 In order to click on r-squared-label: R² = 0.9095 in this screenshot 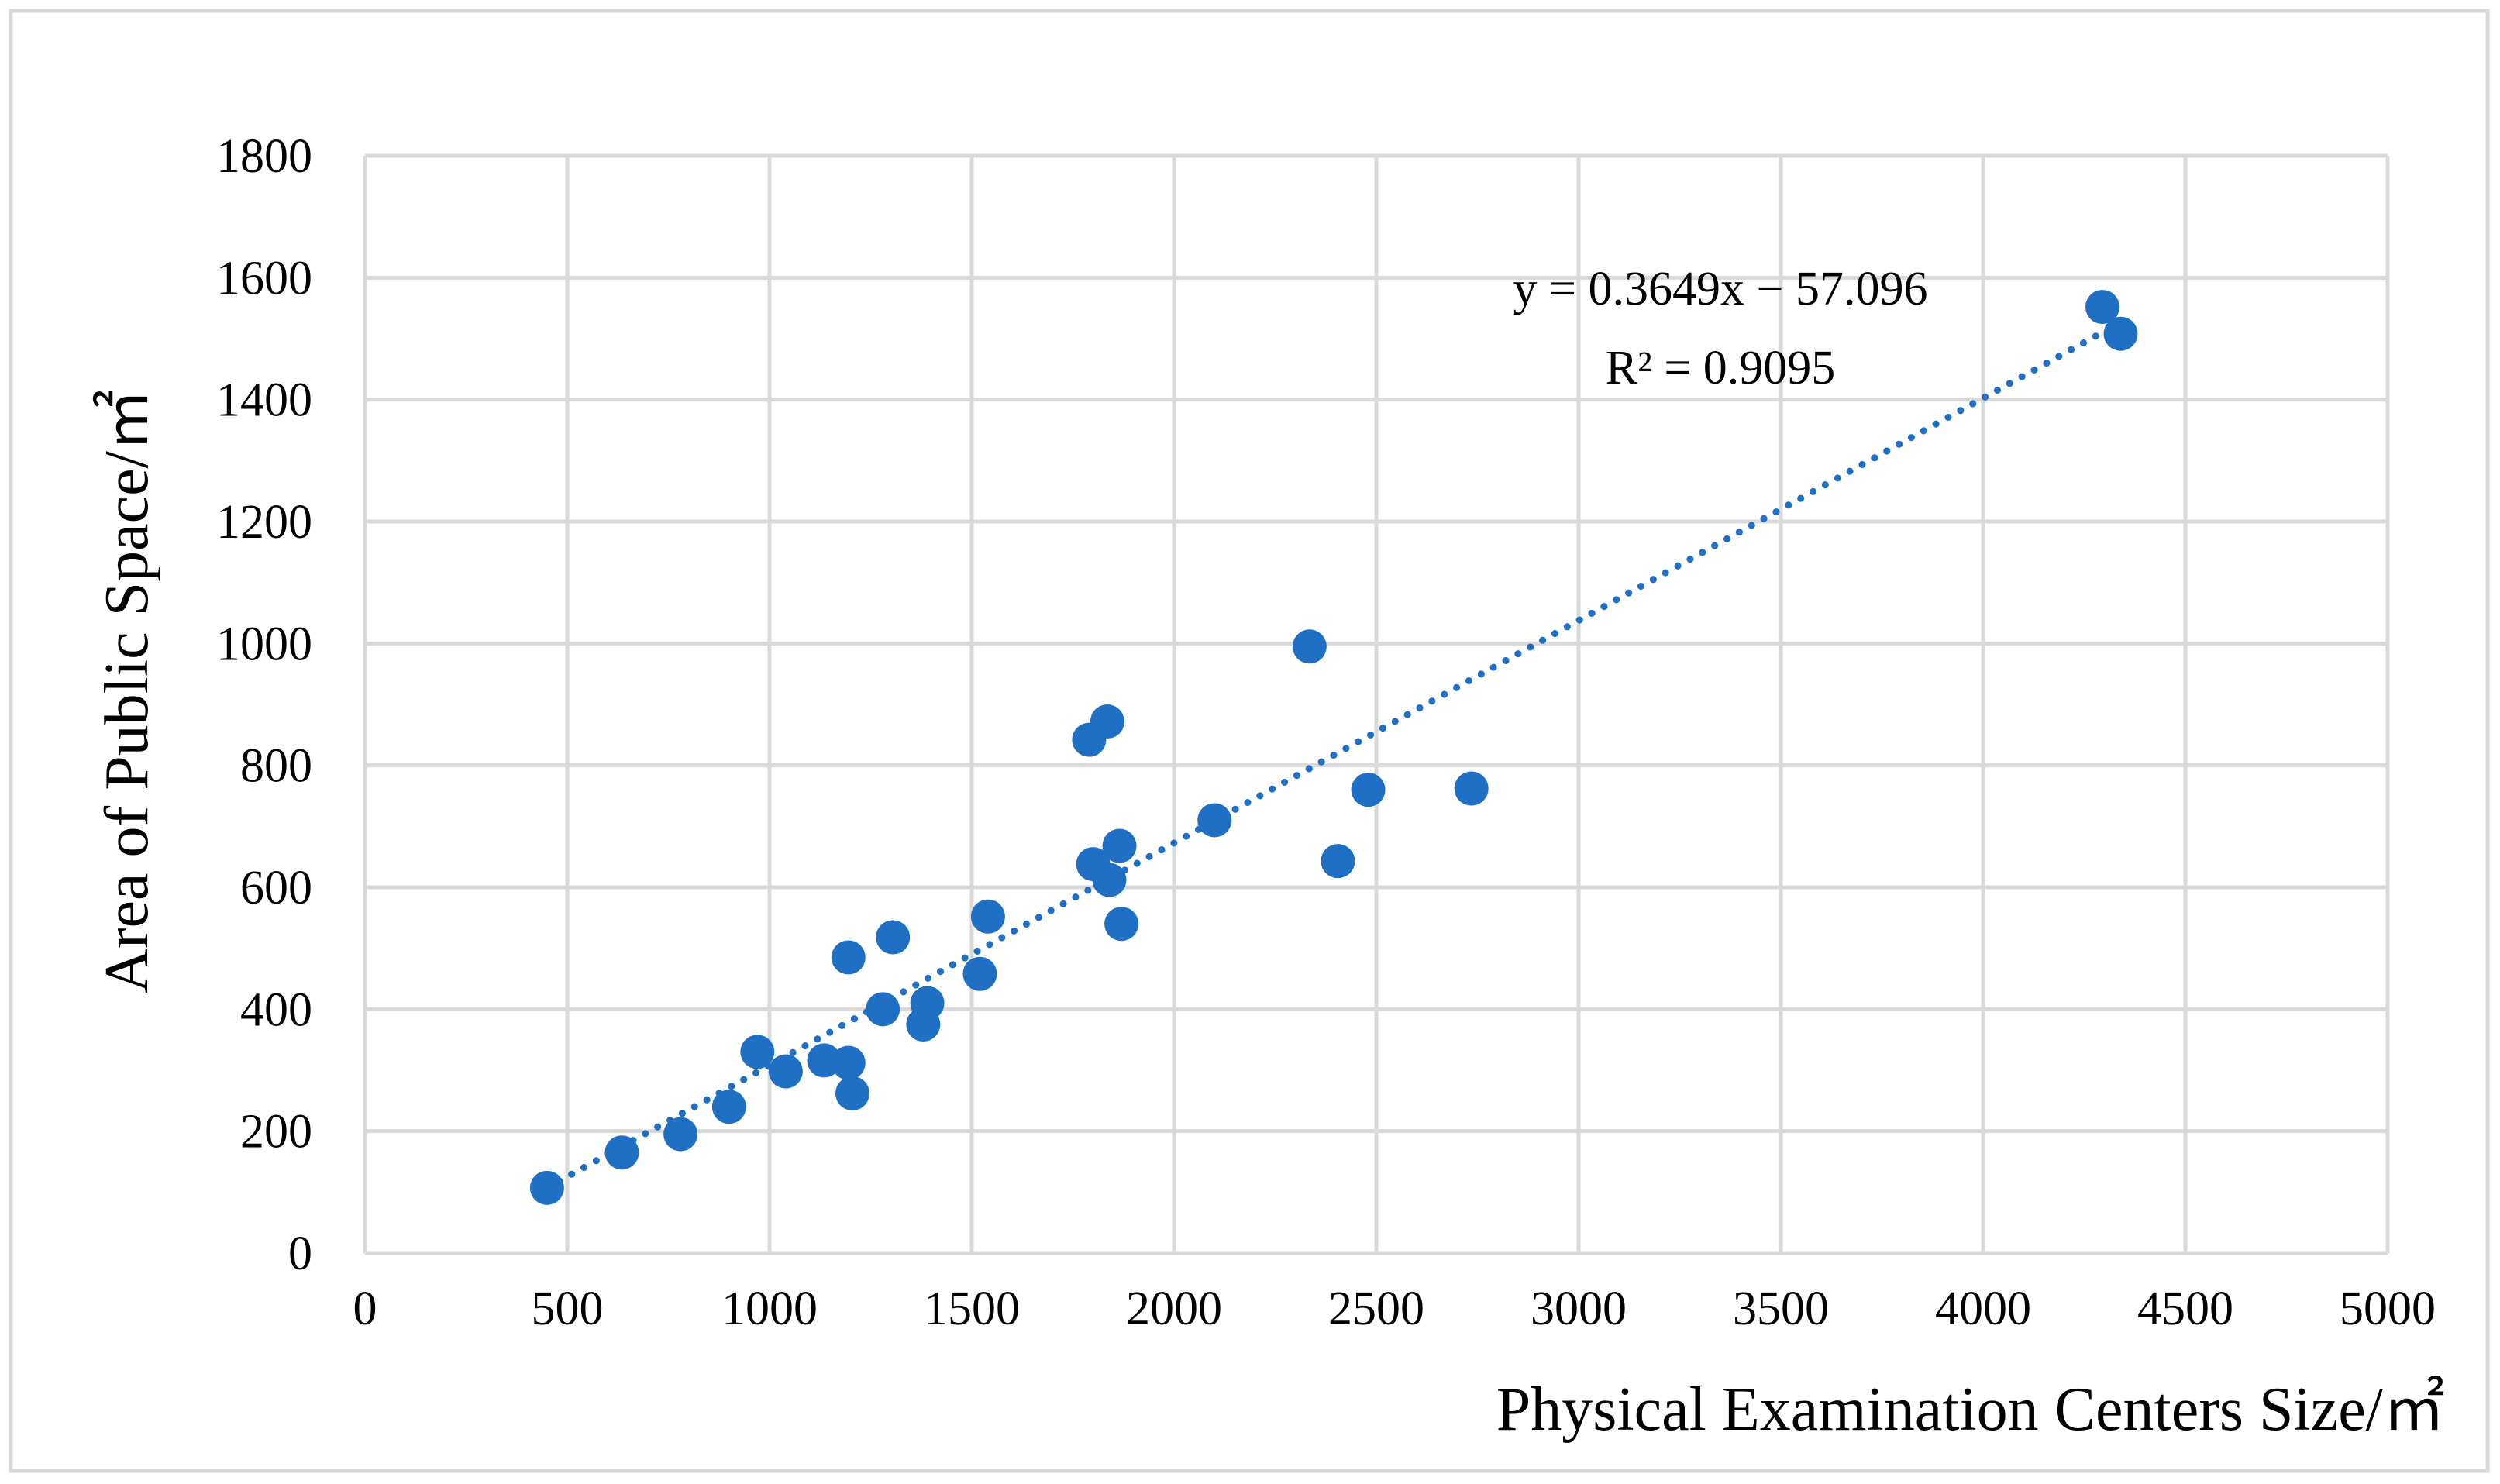, I will do `click(1720, 368)`.